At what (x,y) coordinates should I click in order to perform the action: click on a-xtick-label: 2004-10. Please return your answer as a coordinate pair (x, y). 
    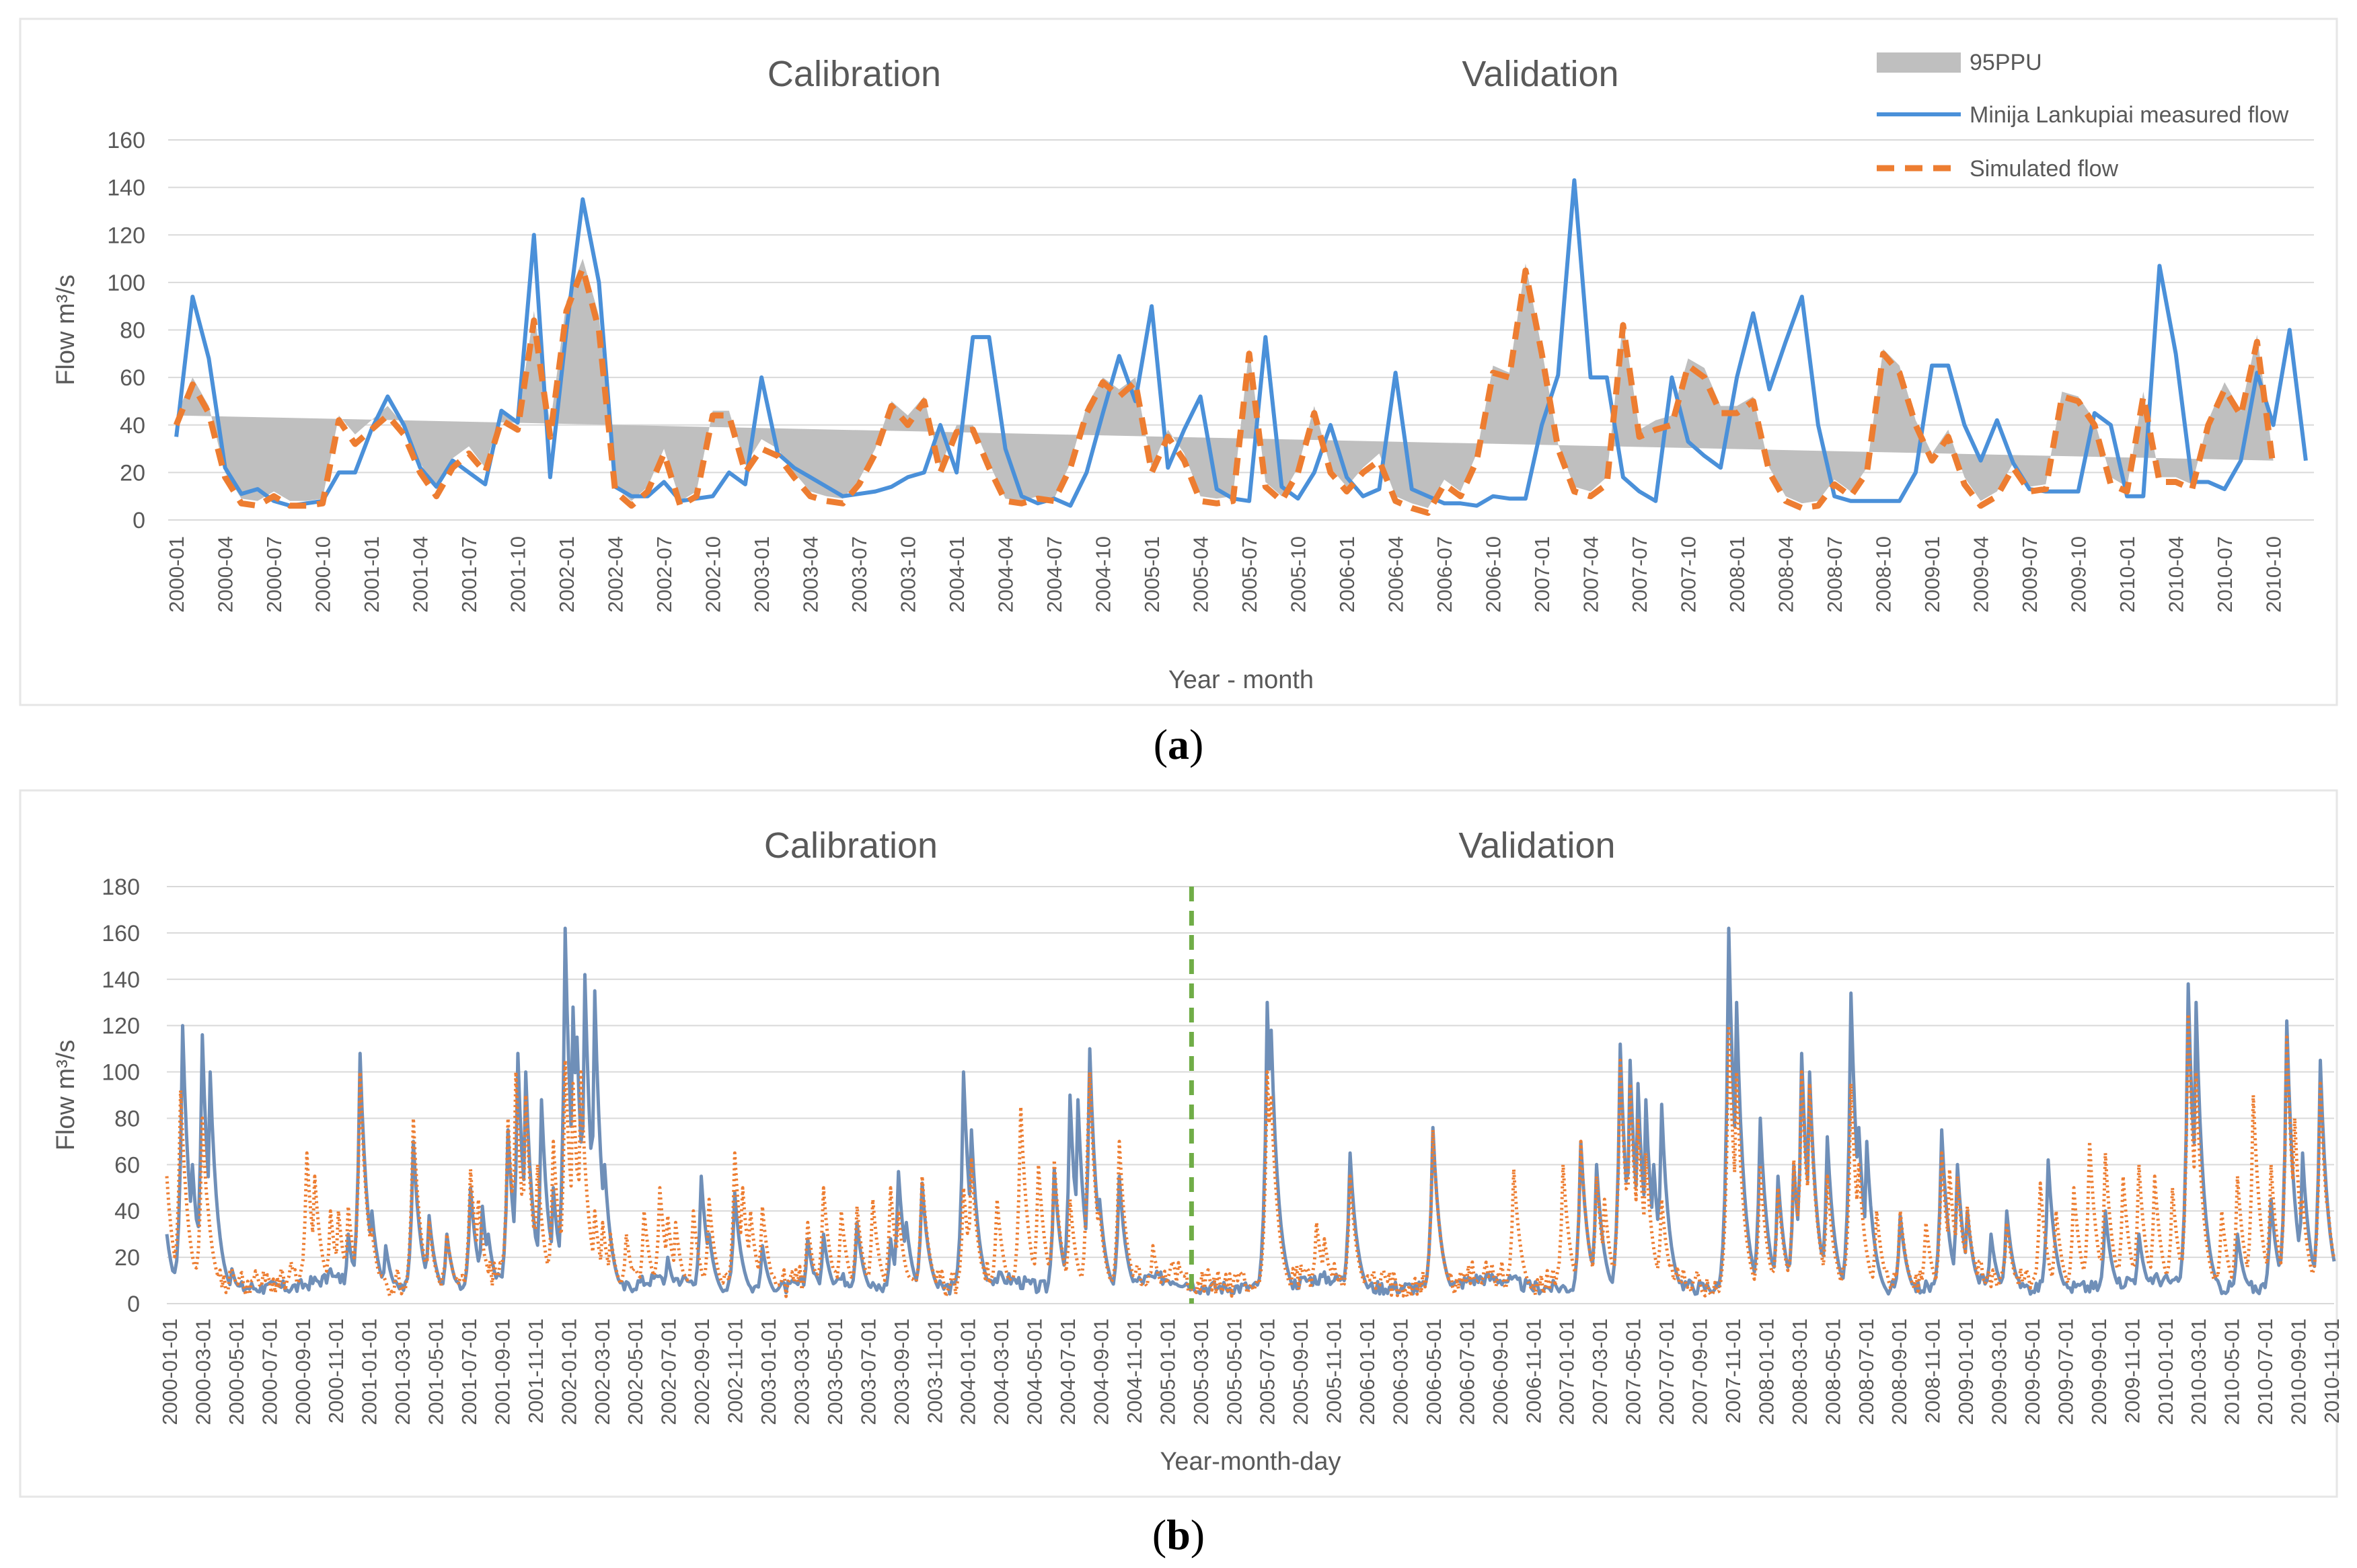
    Looking at the image, I should click on (1103, 574).